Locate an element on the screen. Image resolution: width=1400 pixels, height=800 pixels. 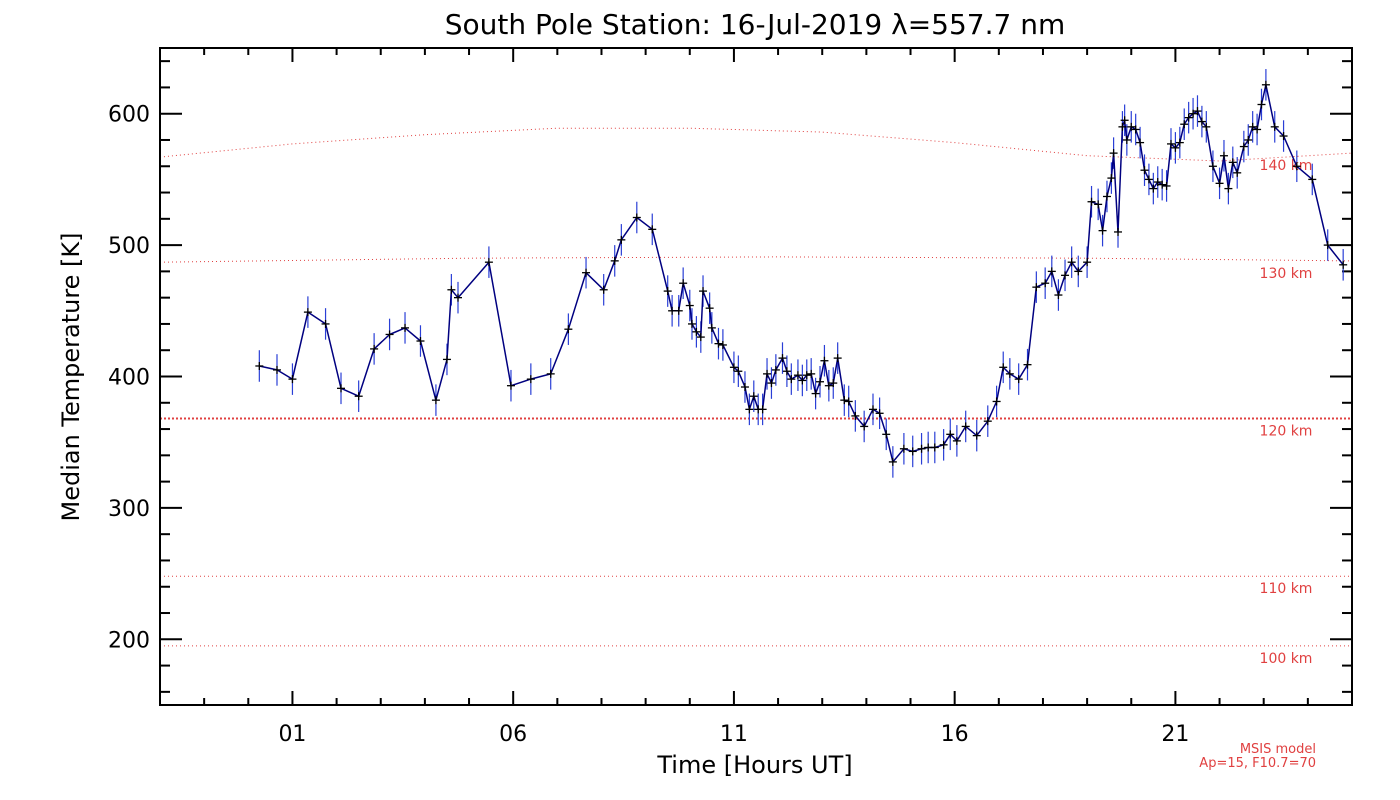
x-tick-label: 06 is located at coordinates (513, 734).